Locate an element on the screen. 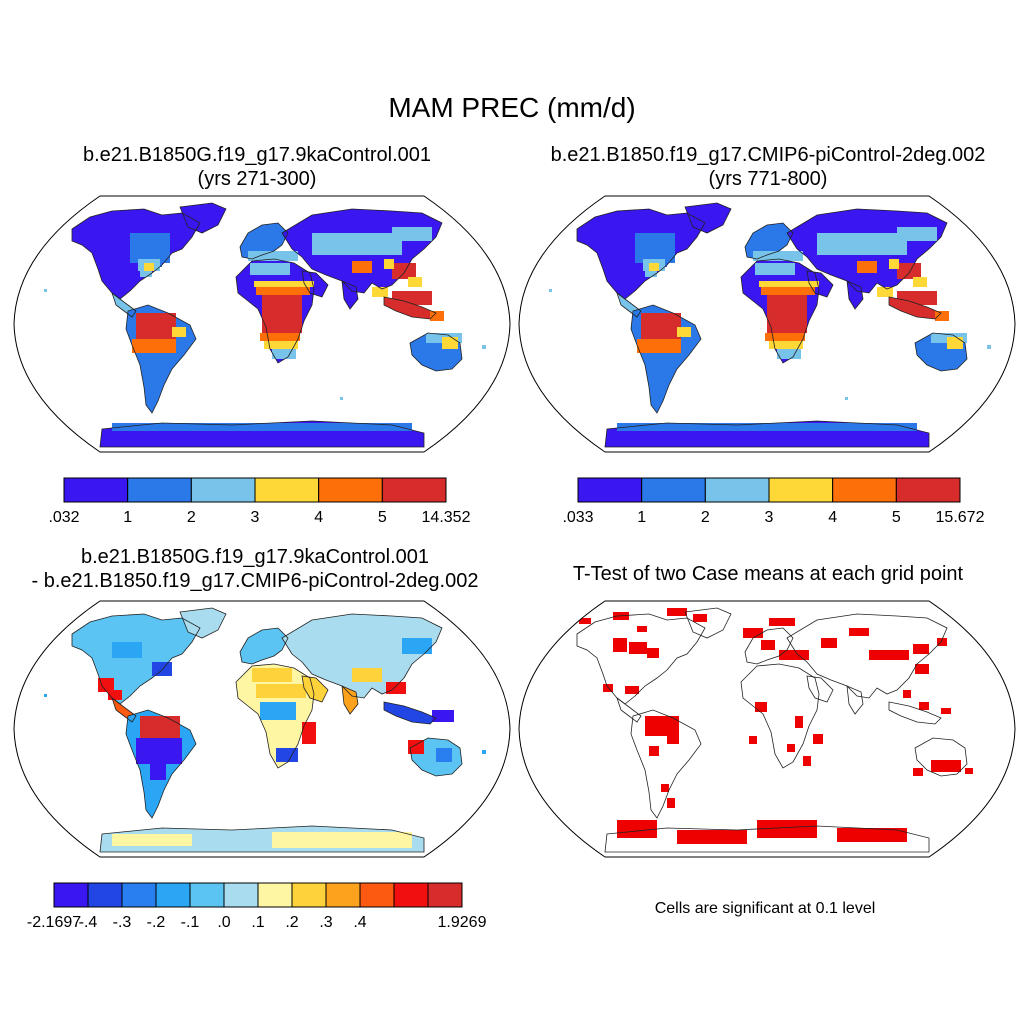 The height and width of the screenshot is (1024, 1024). coastline-arabia is located at coordinates (315, 284).